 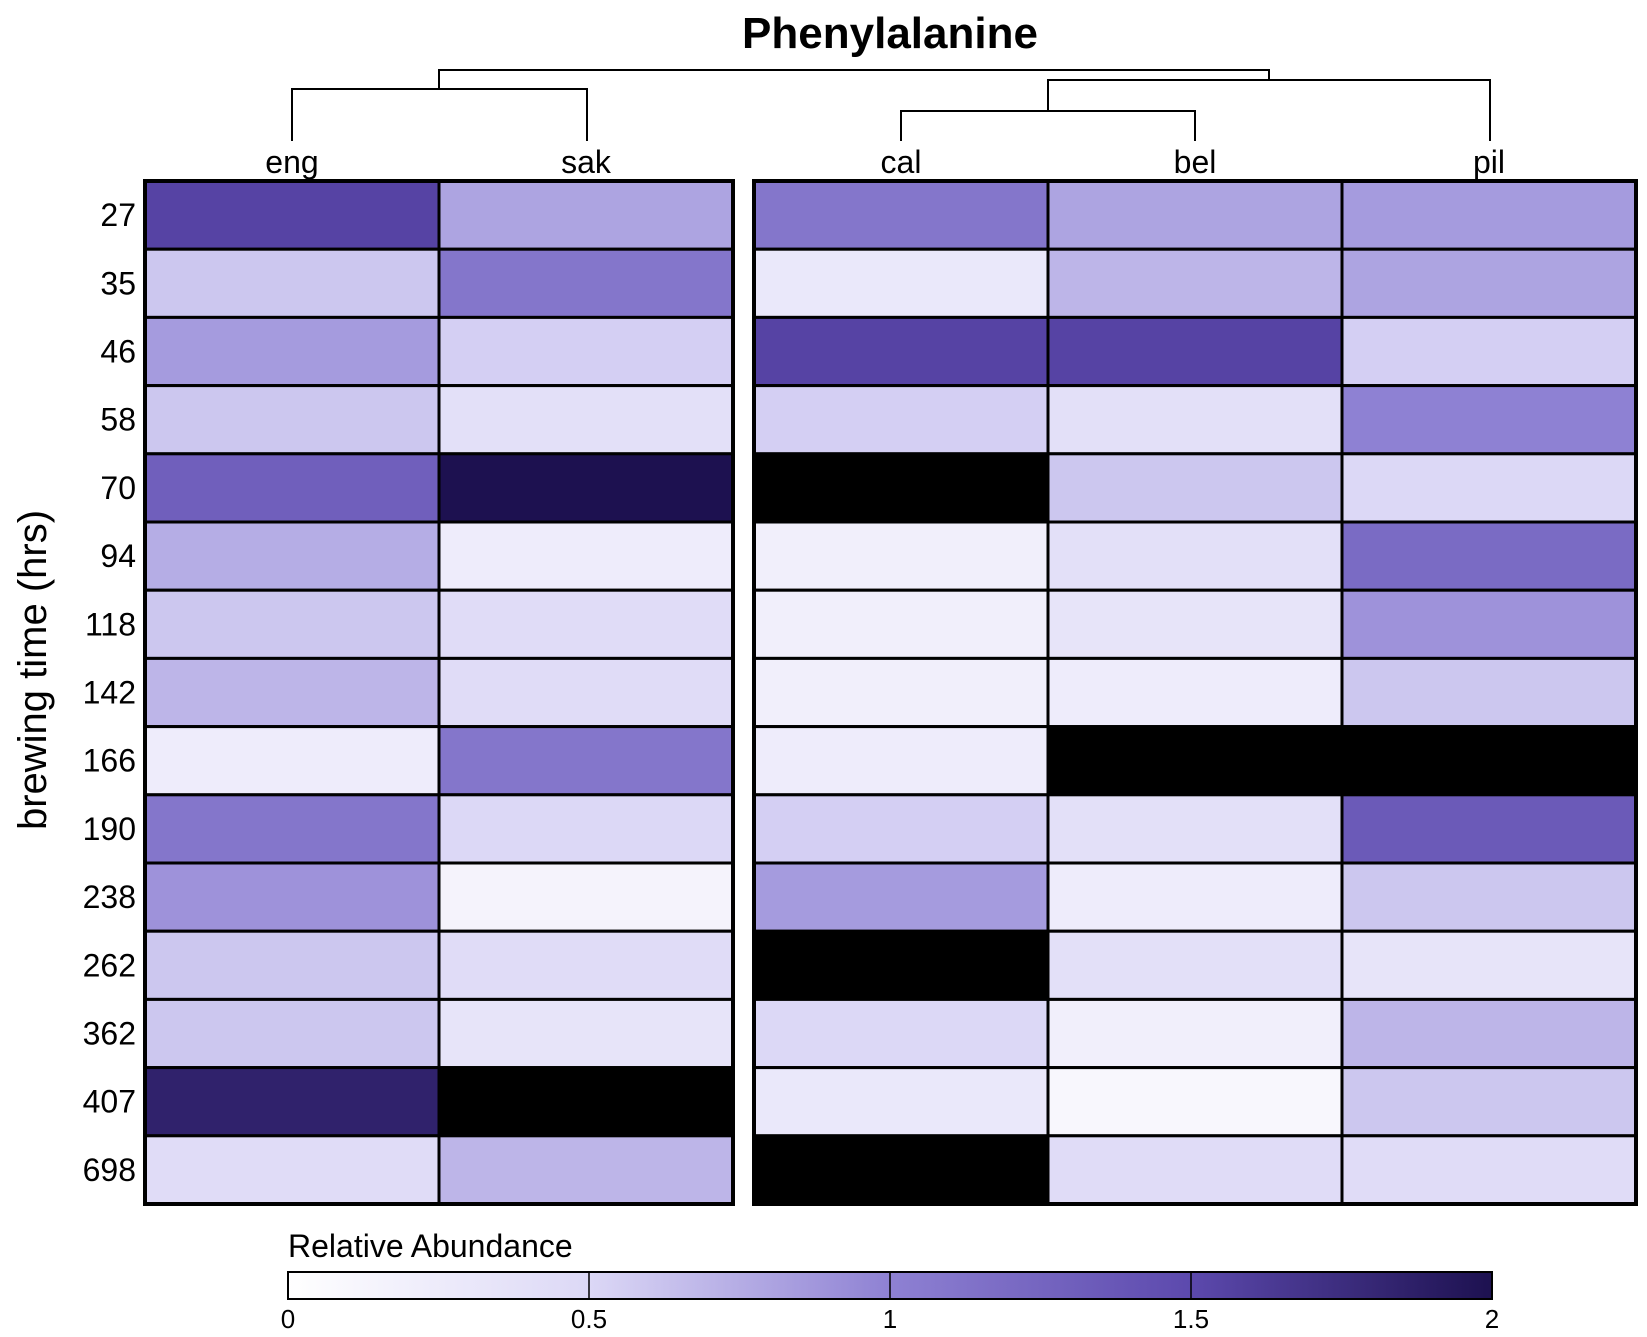 I want to click on row-label-142: 142, so click(x=109, y=693).